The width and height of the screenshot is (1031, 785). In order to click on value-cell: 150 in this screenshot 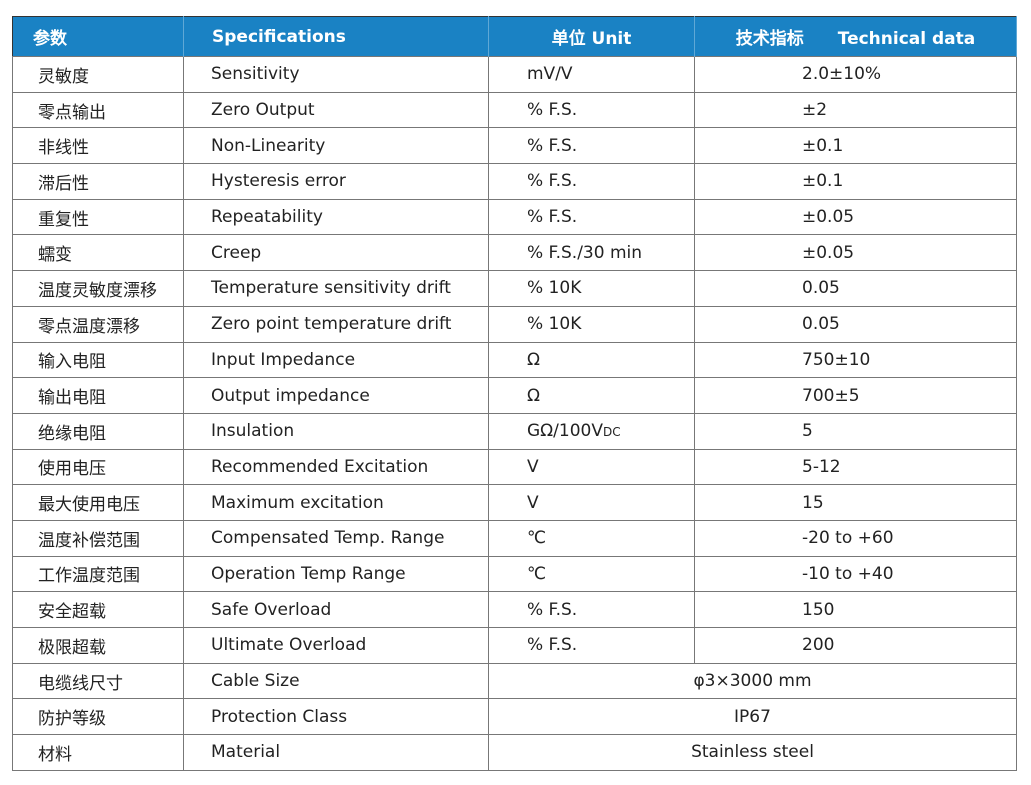, I will do `click(855, 609)`.